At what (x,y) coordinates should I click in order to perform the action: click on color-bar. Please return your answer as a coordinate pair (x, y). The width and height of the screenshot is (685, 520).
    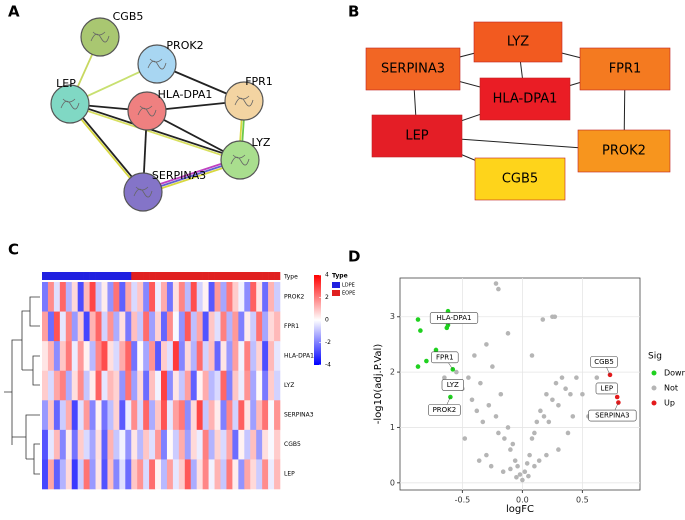
    Looking at the image, I should click on (317, 320).